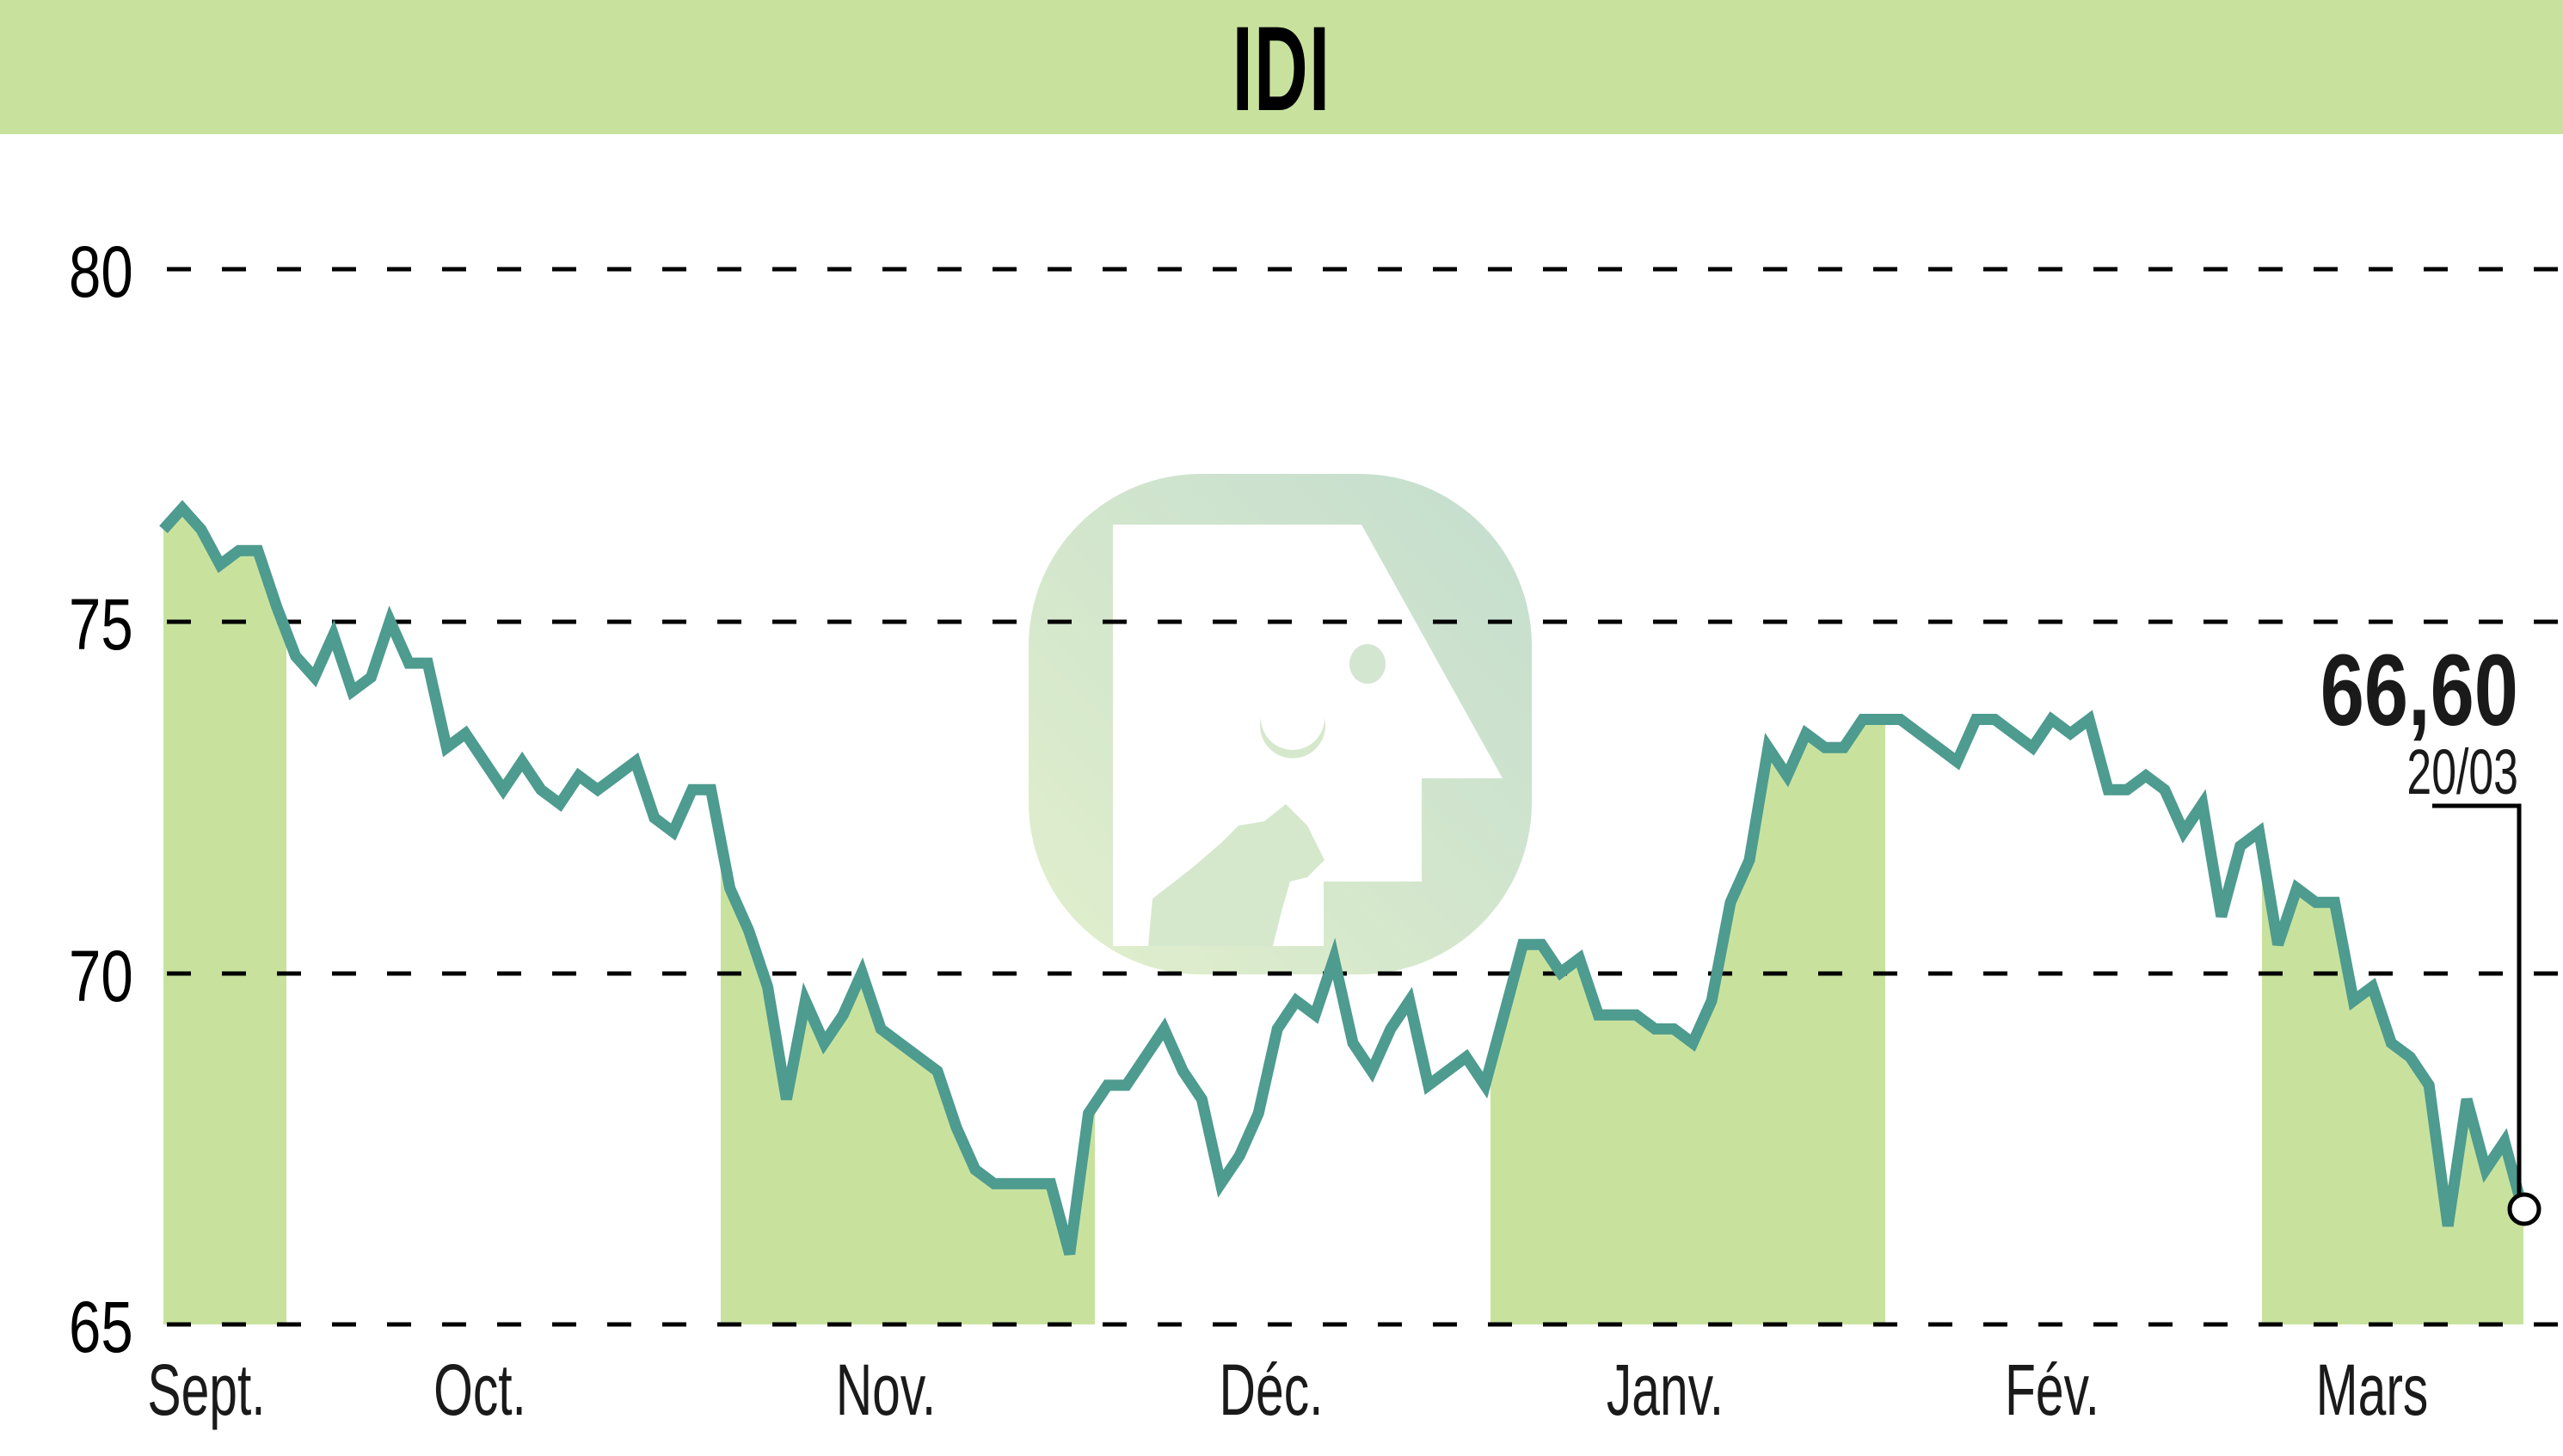 Image resolution: width=2563 pixels, height=1456 pixels. I want to click on y-tick-75: 75, so click(101, 626).